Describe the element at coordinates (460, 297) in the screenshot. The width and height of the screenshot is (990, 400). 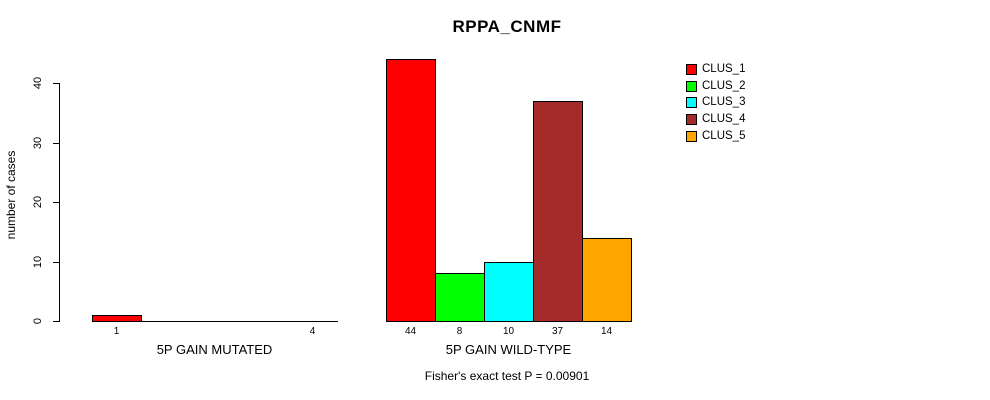
I see `bar-clus_2-group2` at that location.